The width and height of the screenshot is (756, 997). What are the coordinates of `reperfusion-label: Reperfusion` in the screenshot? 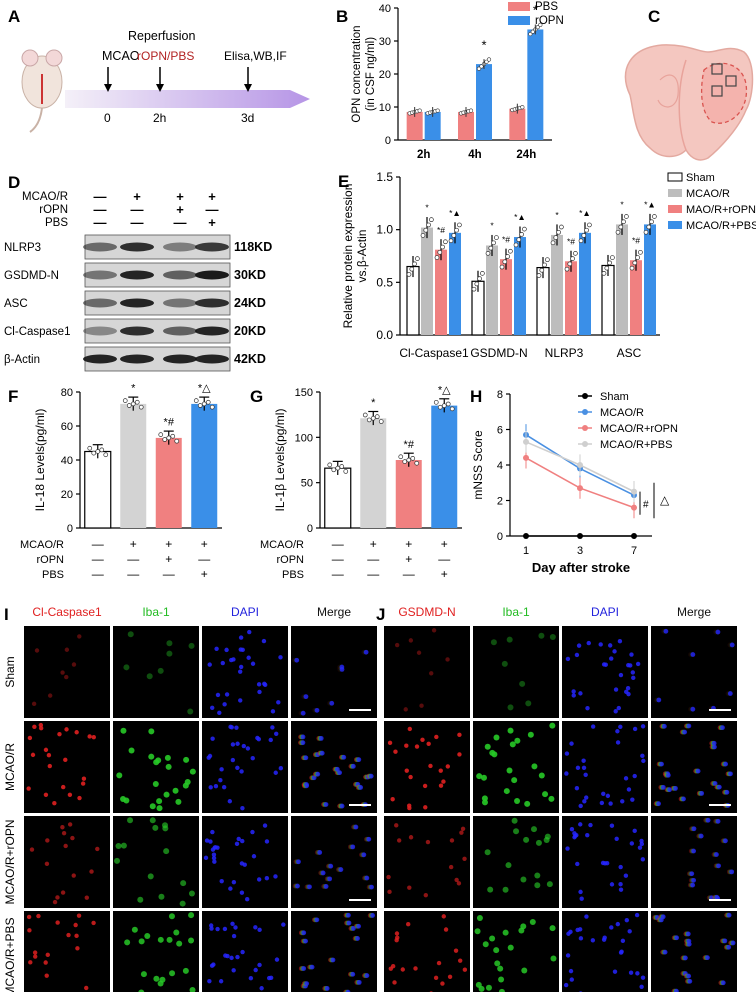 It's located at (161, 36).